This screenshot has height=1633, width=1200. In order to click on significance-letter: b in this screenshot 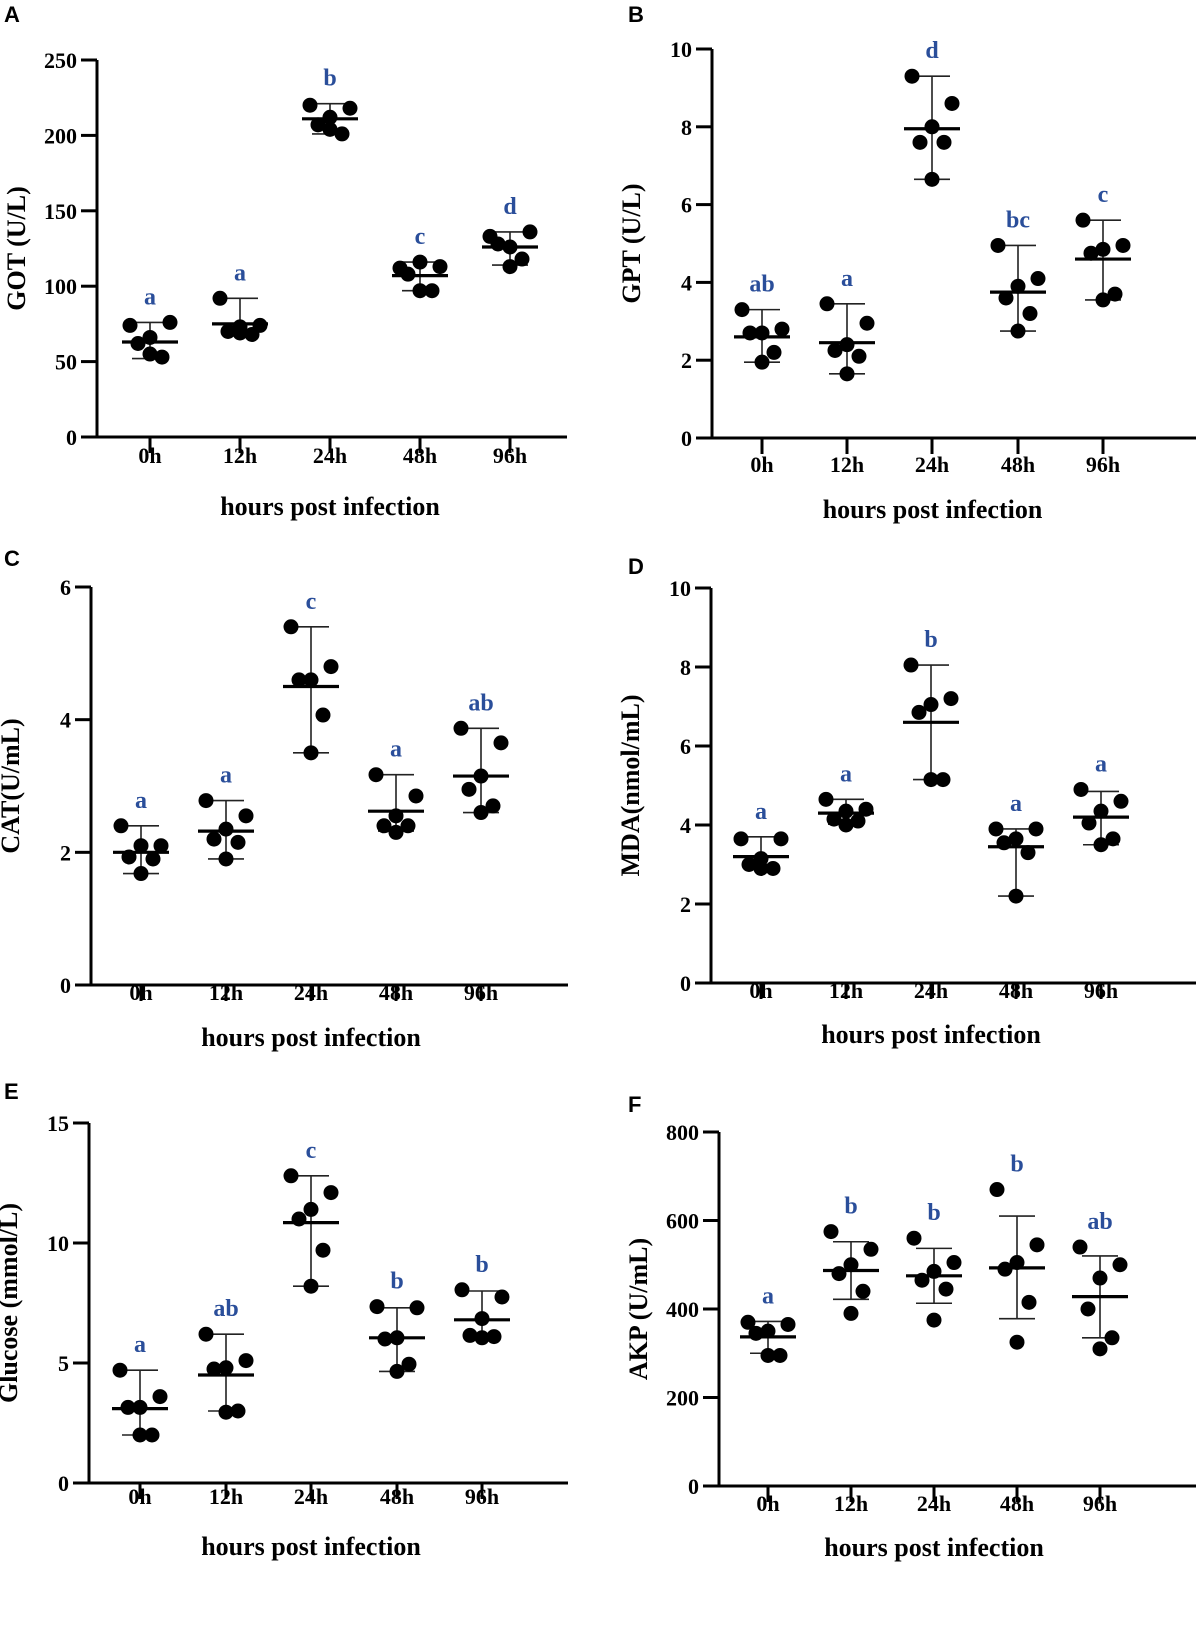, I will do `click(933, 1213)`.